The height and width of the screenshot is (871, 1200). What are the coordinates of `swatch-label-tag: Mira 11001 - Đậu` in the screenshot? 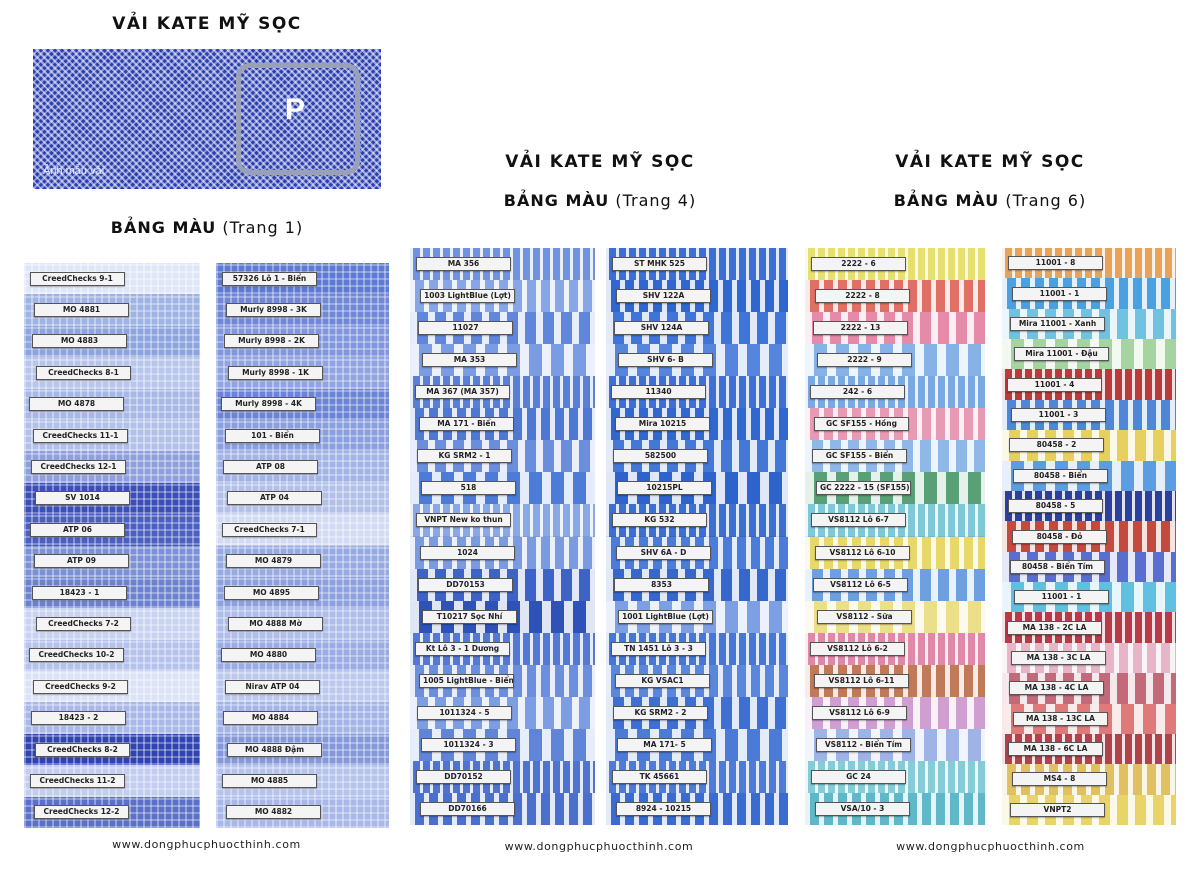 It's located at (1061, 354).